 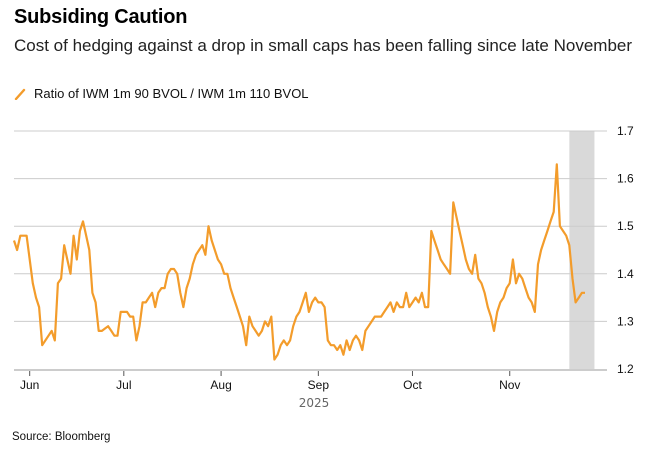 I want to click on x-tick-label: Jul, so click(x=123, y=385).